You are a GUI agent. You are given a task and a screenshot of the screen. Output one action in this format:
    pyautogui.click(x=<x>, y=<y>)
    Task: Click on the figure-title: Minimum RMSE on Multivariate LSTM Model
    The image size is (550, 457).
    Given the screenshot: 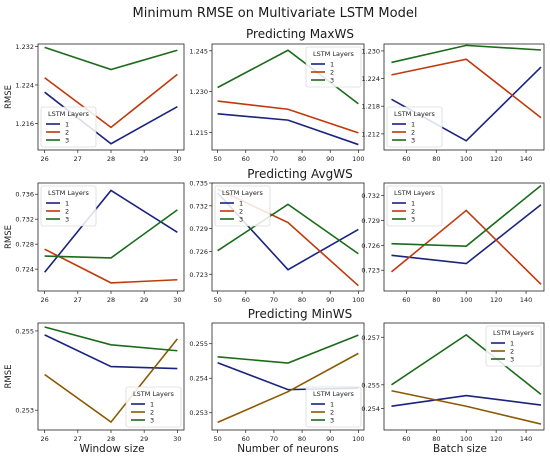 What is the action you would take?
    pyautogui.click(x=275, y=13)
    